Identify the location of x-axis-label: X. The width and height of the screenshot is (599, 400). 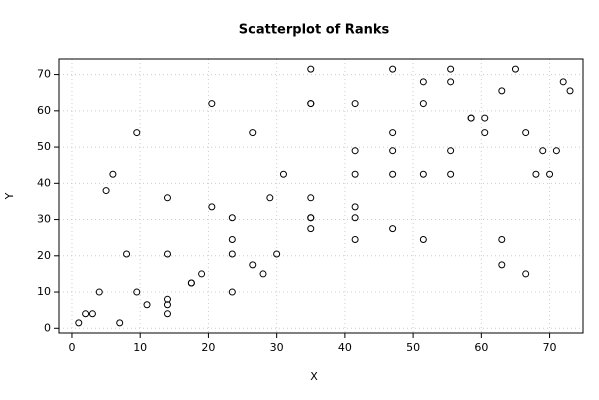
(314, 376).